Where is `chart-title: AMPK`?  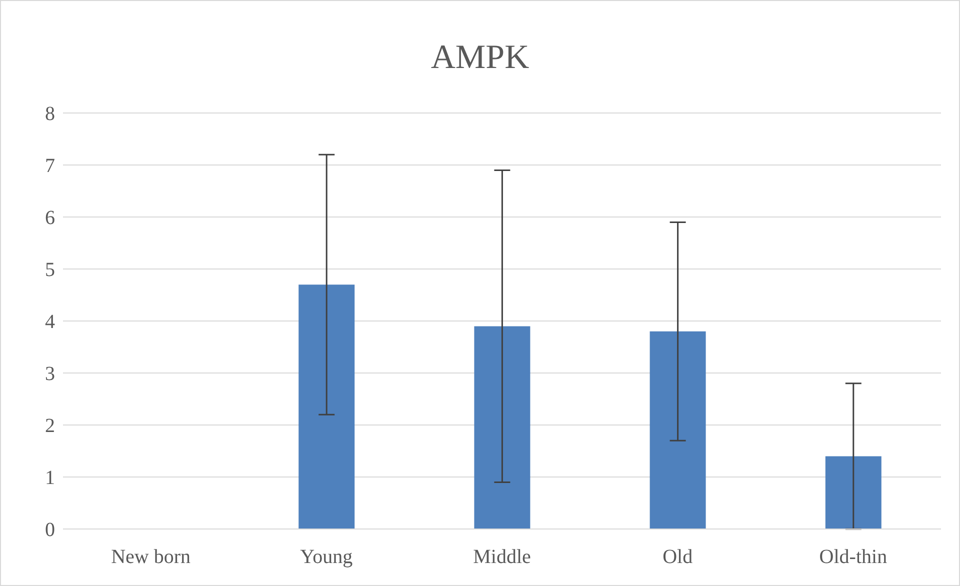
chart-title: AMPK is located at coordinates (480, 58).